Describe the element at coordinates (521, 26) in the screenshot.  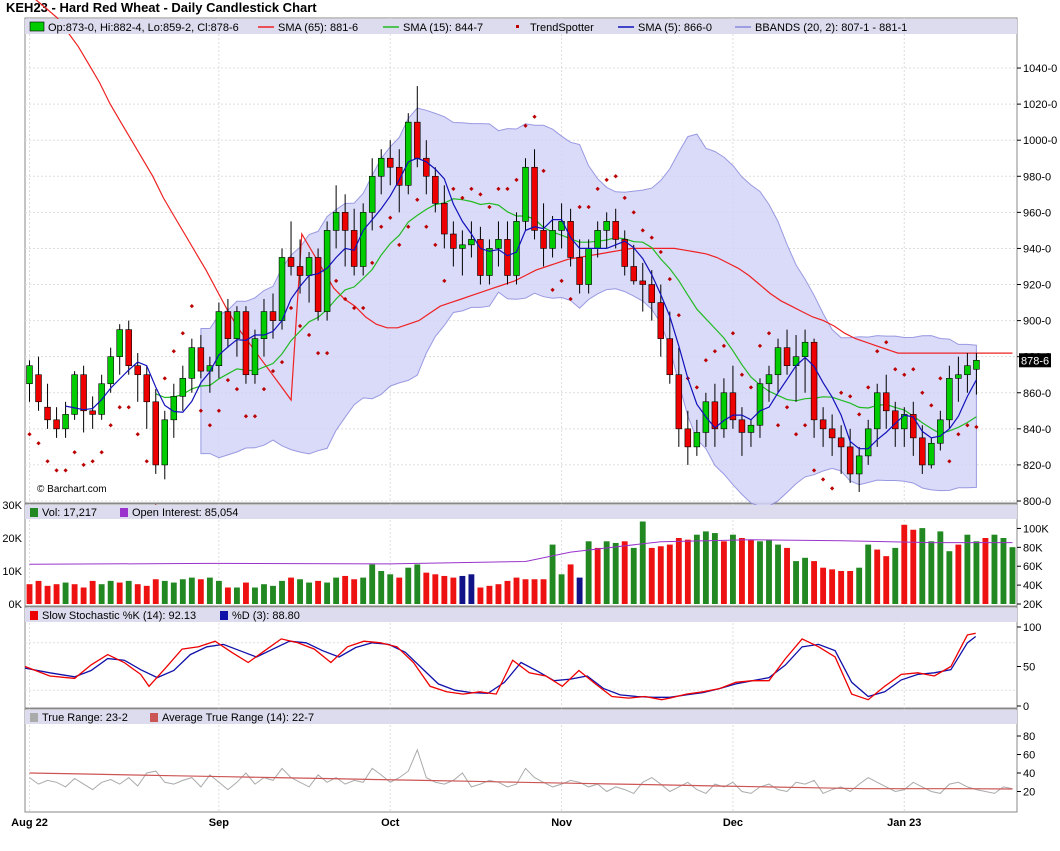
I see `price-legend-bar` at that location.